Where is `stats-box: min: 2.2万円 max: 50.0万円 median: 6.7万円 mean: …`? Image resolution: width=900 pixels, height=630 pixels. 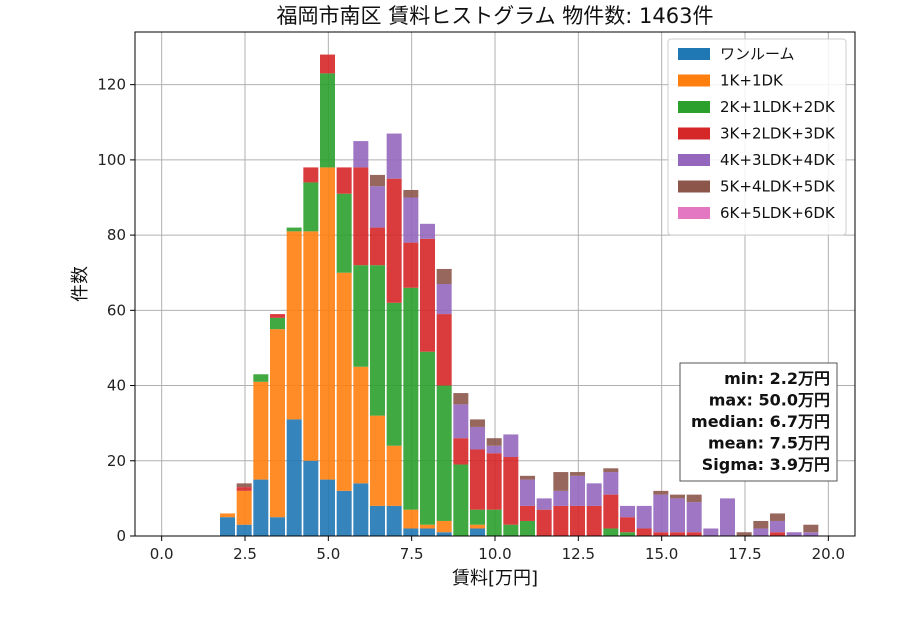 stats-box: min: 2.2万円 max: 50.0万円 median: 6.7万円 mean: … is located at coordinates (758, 422).